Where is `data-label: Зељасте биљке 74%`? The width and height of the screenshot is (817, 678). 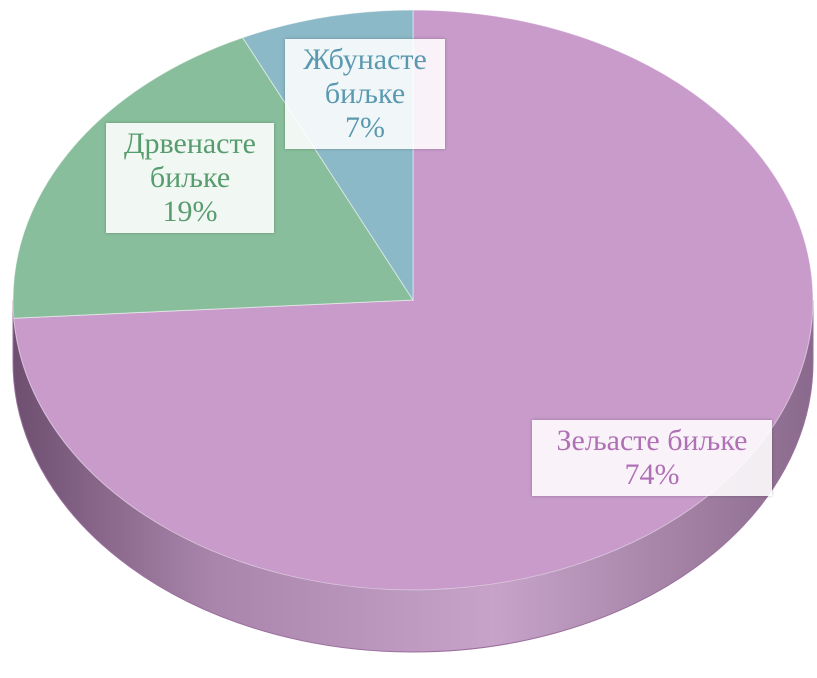
data-label: Зељасте биљке 74% is located at coordinates (652, 458).